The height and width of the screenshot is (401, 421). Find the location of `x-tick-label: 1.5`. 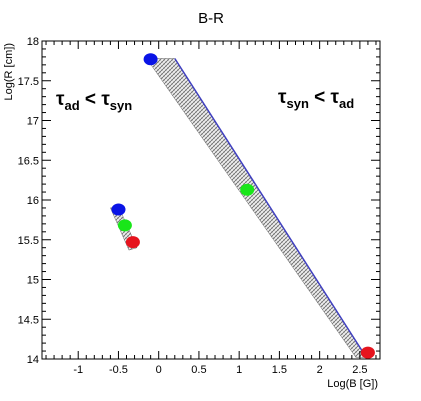

x-tick-label: 1.5 is located at coordinates (279, 370).